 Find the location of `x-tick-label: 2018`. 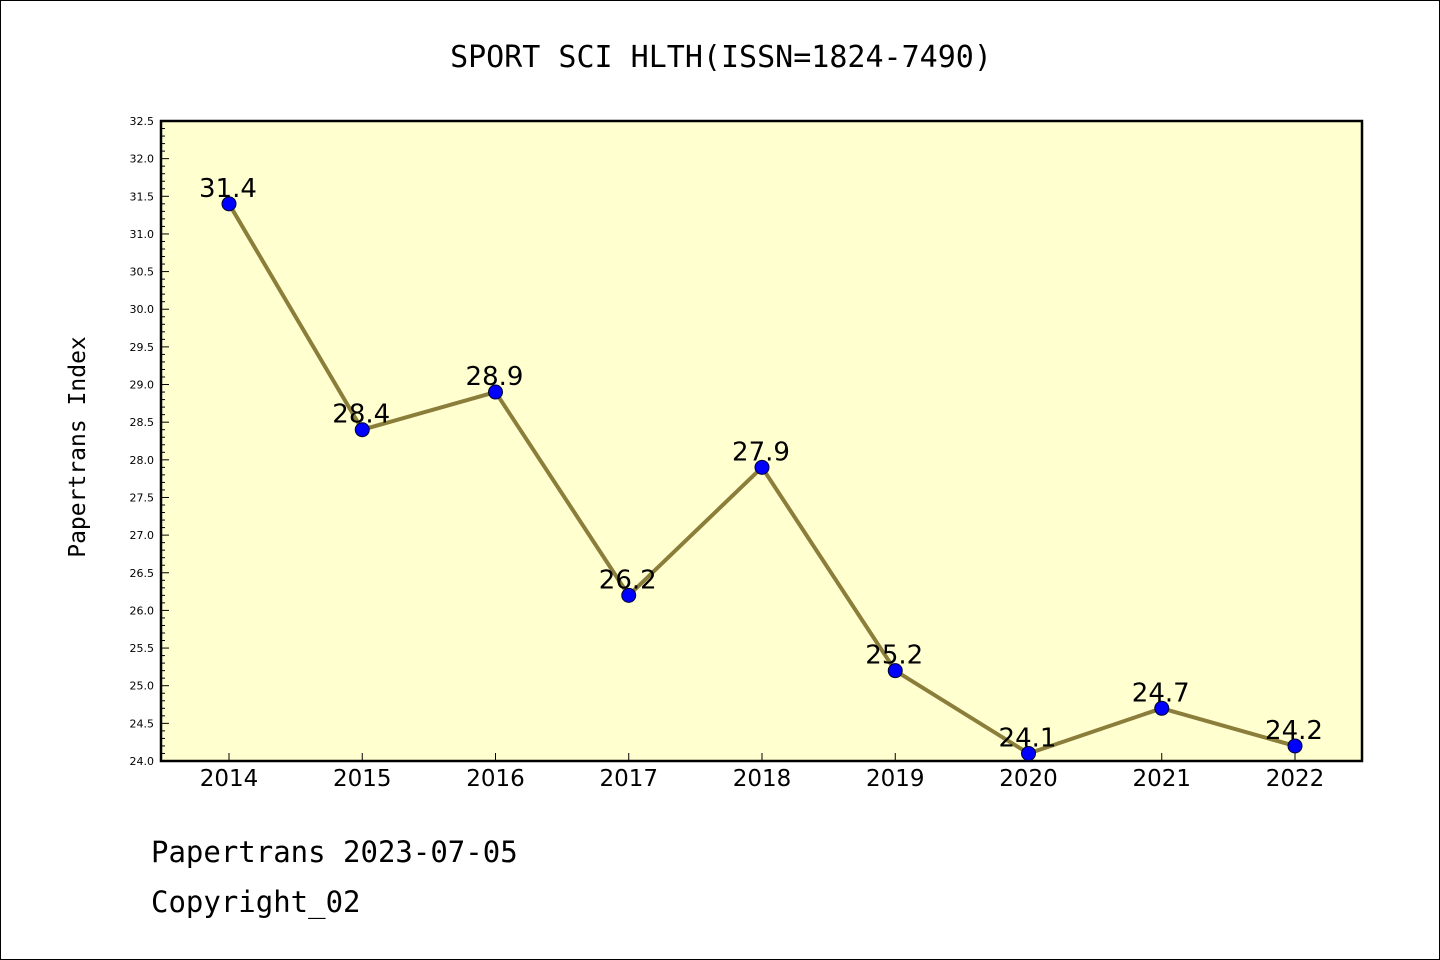

x-tick-label: 2018 is located at coordinates (762, 779).